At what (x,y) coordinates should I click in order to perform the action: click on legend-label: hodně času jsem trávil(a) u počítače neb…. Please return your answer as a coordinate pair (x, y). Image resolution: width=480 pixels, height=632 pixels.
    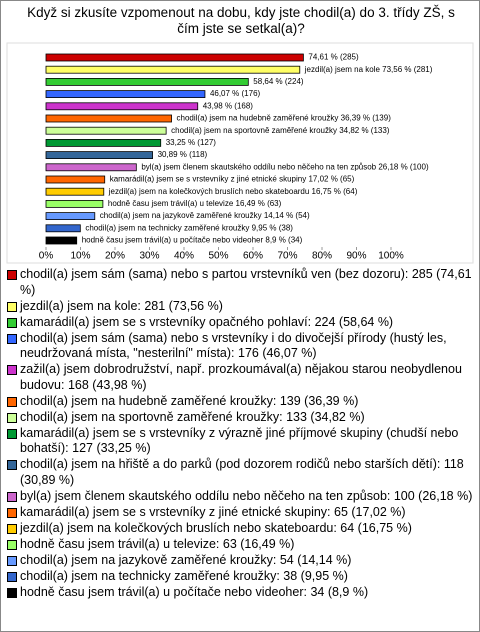
    Looking at the image, I should click on (194, 591).